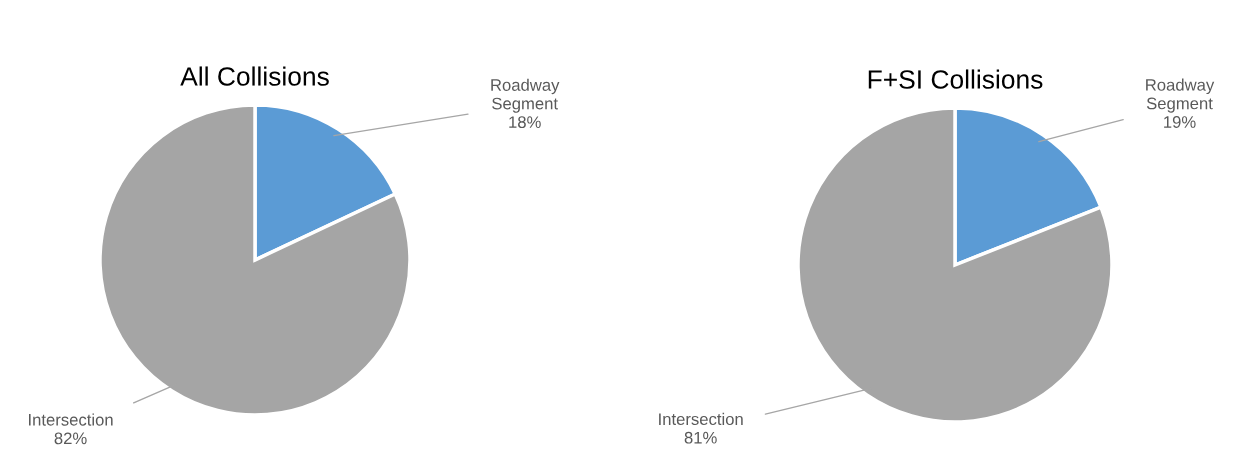 This screenshot has height=459, width=1246. I want to click on data-label: 18%, so click(525, 122).